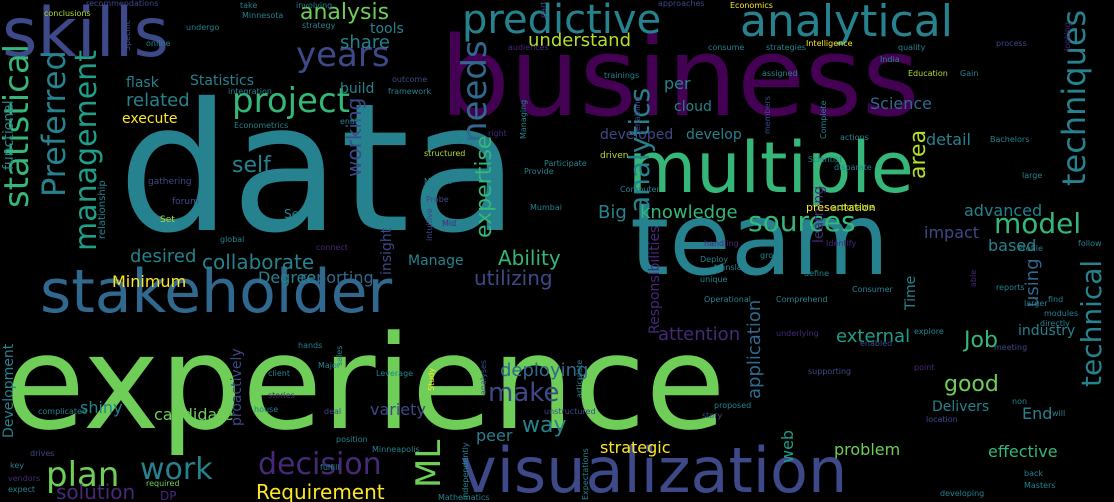  I want to click on cloud-word: forum, so click(185, 202).